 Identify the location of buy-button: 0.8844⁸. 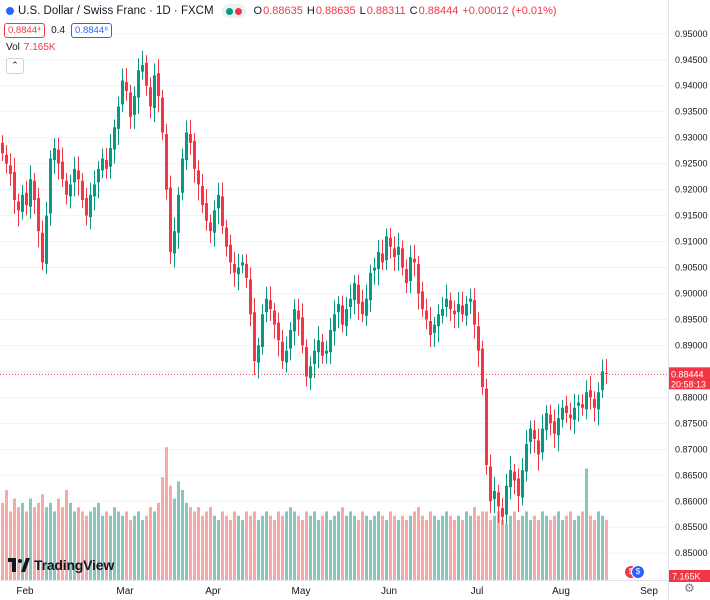
(92, 30).